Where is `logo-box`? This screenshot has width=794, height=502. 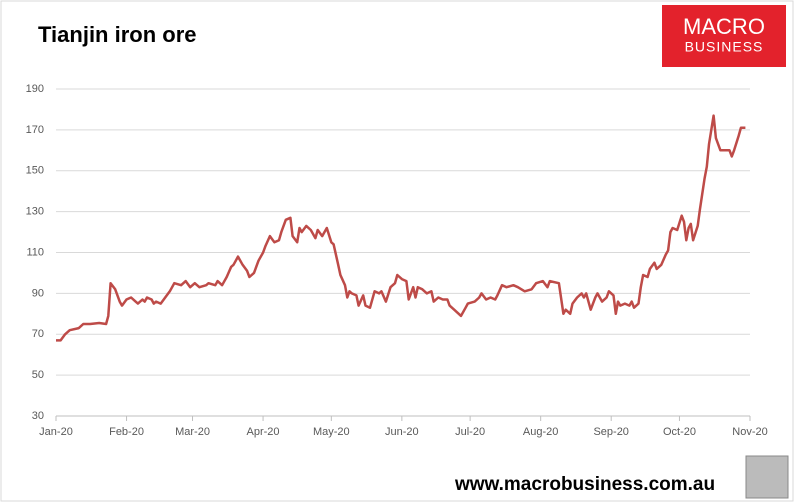 logo-box is located at coordinates (724, 36).